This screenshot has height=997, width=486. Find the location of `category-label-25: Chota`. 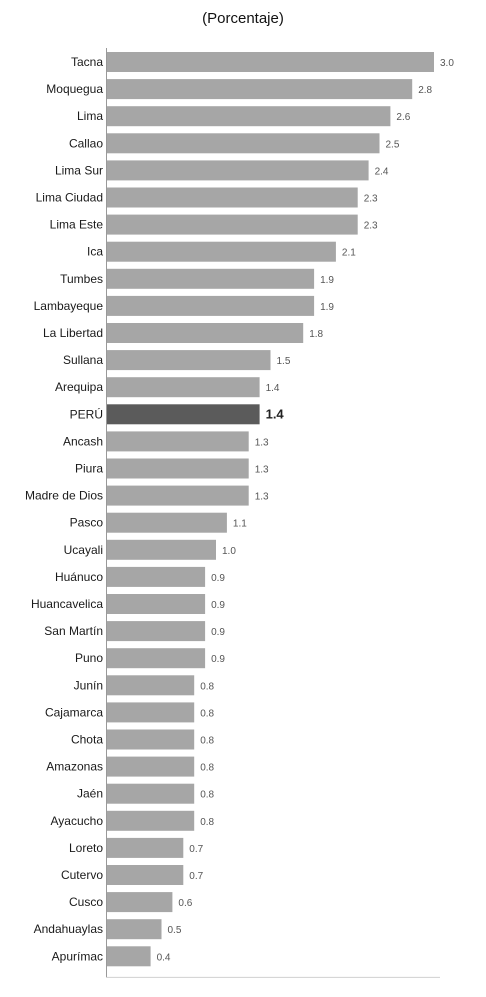

category-label-25: Chota is located at coordinates (87, 740).